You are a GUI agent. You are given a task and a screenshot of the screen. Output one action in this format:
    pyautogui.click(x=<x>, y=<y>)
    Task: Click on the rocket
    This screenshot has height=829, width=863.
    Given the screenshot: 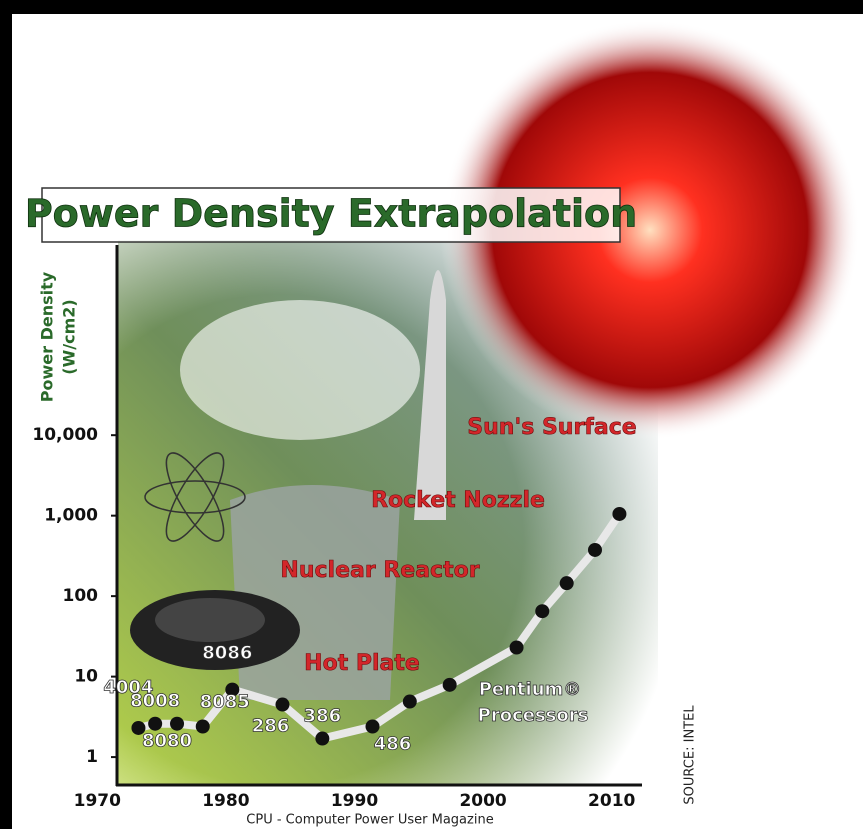 What is the action you would take?
    pyautogui.click(x=430, y=395)
    